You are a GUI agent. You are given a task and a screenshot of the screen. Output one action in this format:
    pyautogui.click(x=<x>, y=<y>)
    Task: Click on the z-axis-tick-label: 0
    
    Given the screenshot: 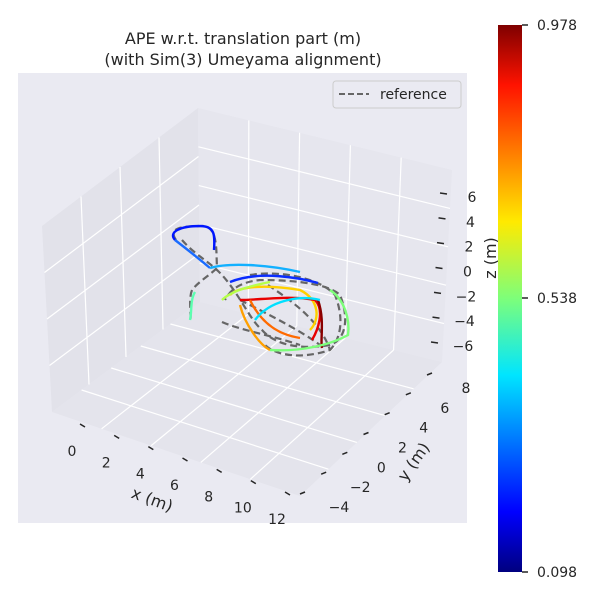 What is the action you would take?
    pyautogui.click(x=467, y=273)
    